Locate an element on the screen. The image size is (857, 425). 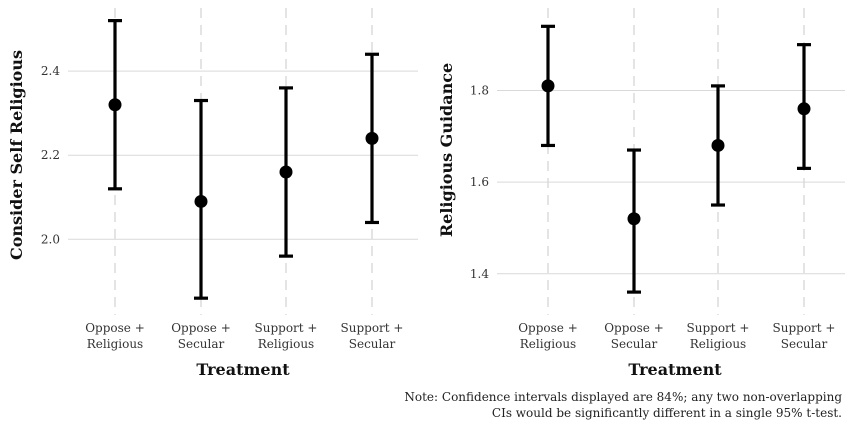
y-tick-labels: 1.4 1.6 1.8 is located at coordinates (479, 181).